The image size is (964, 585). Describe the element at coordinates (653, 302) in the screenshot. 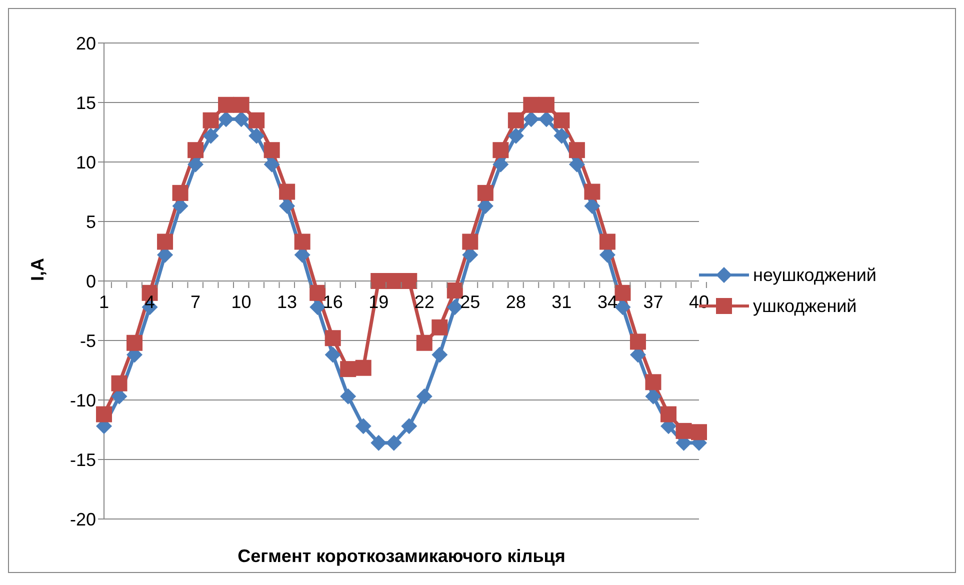

I see `x-tick-label: 37` at that location.